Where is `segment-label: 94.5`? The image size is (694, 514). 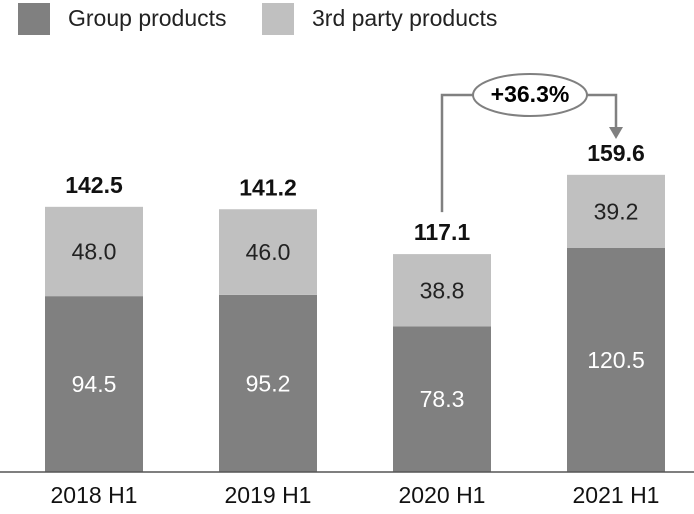 segment-label: 94.5 is located at coordinates (94, 384).